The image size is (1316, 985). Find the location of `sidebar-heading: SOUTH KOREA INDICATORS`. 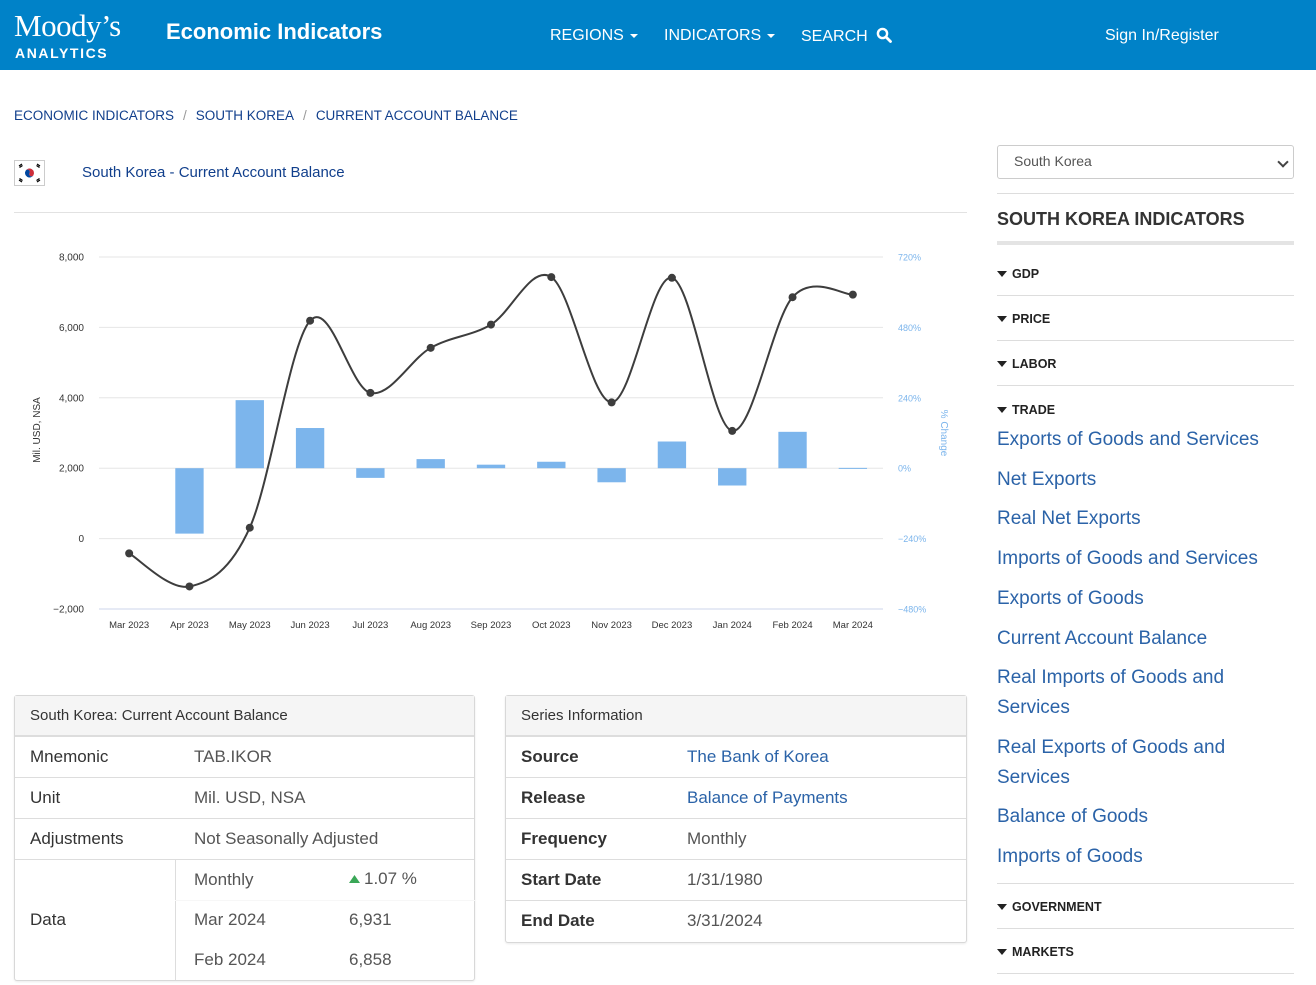

sidebar-heading: SOUTH KOREA INDICATORS is located at coordinates (1121, 219).